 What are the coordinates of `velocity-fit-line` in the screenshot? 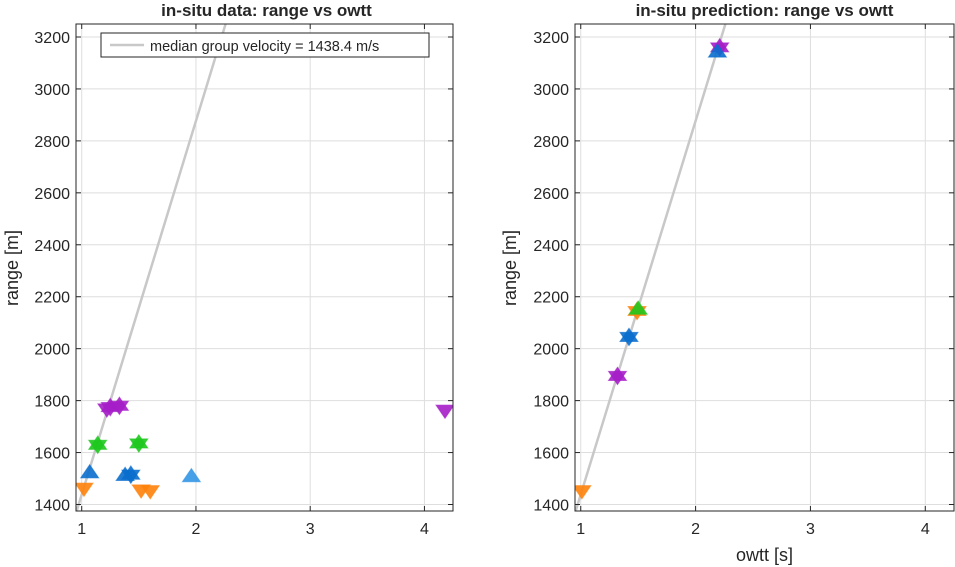 It's located at (151, 267).